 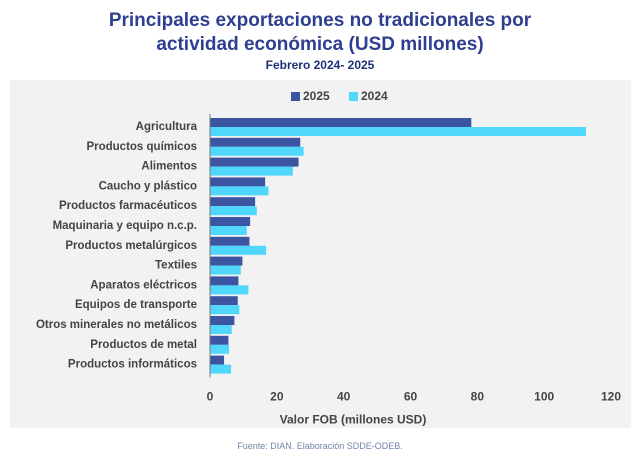 I want to click on category-label: Otros minerales no metálicos, so click(x=116, y=325).